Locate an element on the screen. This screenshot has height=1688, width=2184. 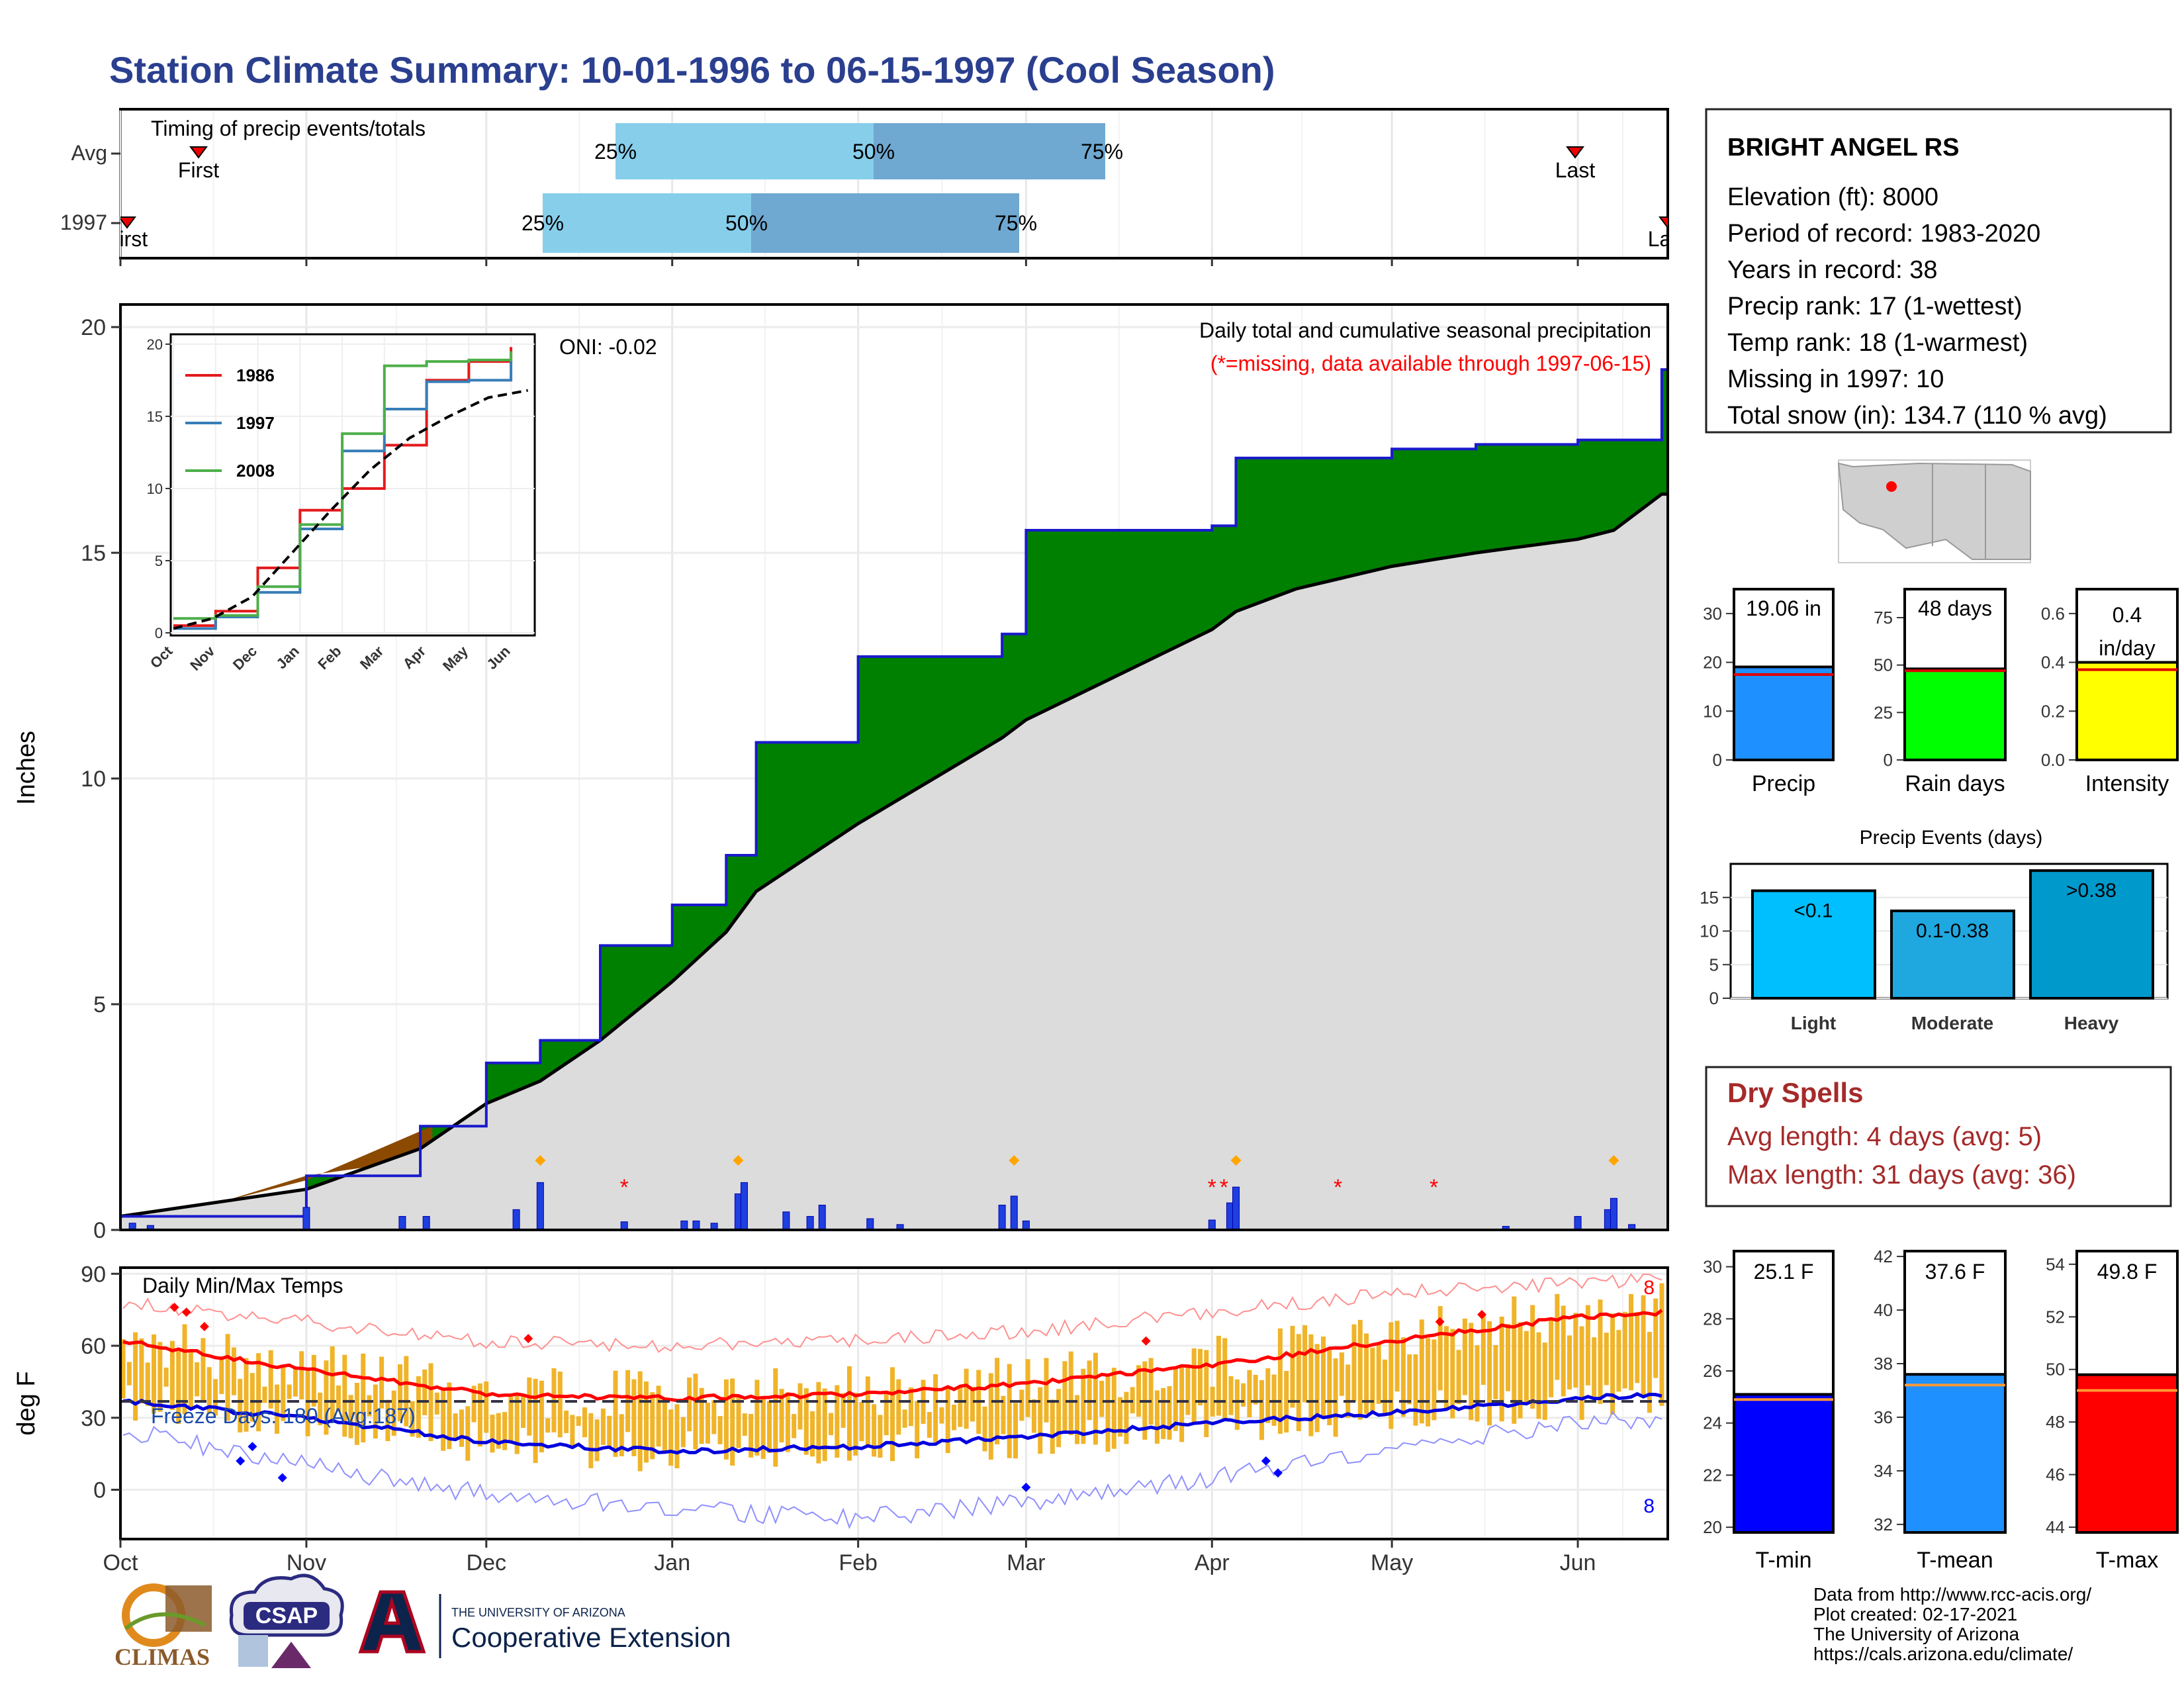
record-low-count: 8 is located at coordinates (1649, 1506).